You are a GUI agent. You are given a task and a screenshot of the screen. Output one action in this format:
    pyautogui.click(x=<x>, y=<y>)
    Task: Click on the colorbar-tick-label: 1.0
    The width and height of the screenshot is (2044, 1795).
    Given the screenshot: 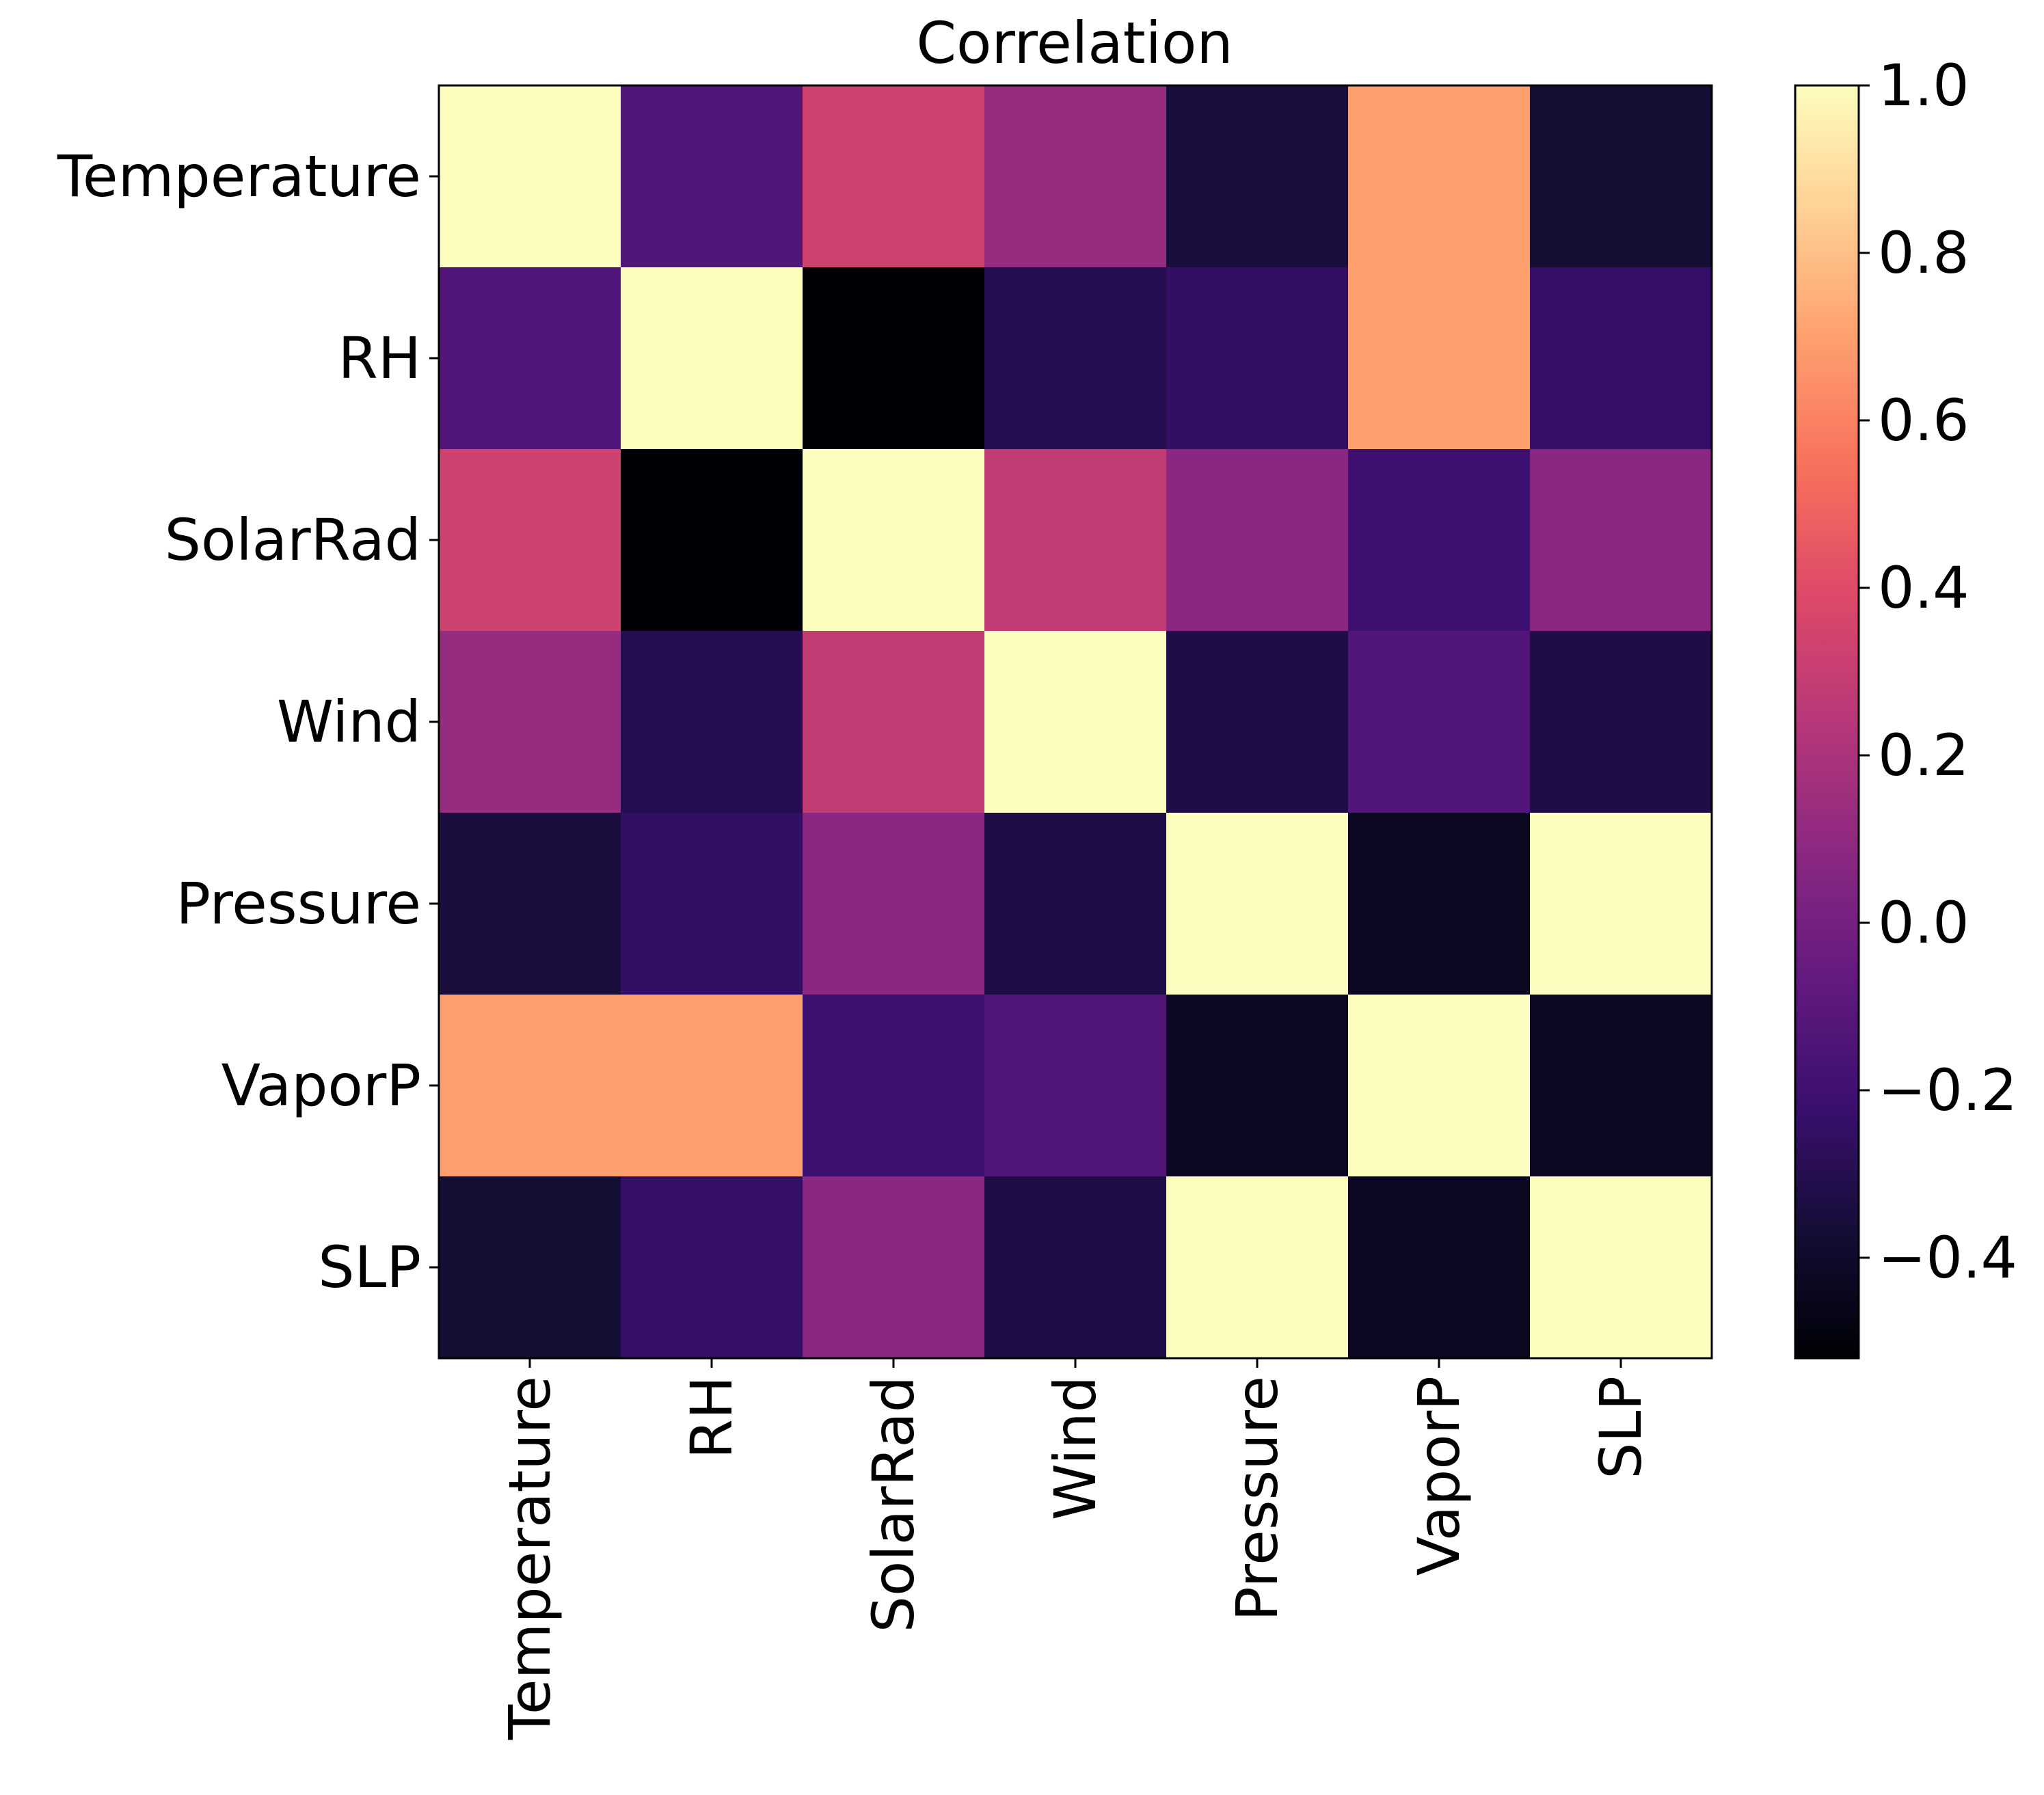 What is the action you would take?
    pyautogui.click(x=1923, y=85)
    